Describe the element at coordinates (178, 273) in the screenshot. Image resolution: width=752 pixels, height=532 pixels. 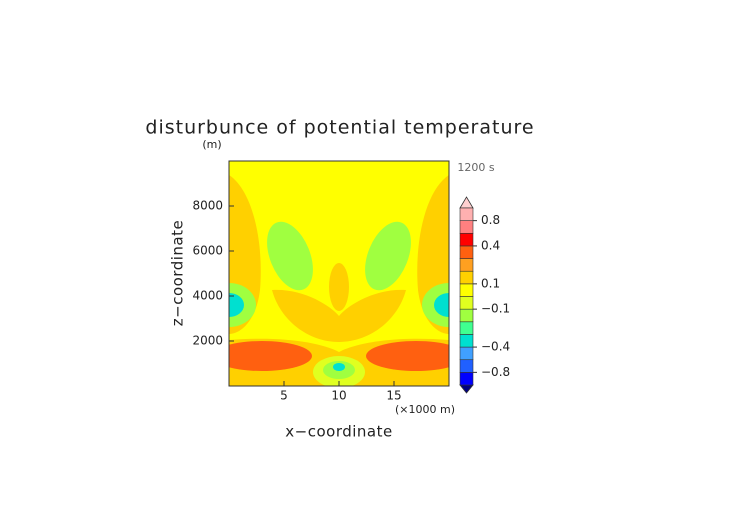
I see `y-axis-label: z−coordinate` at that location.